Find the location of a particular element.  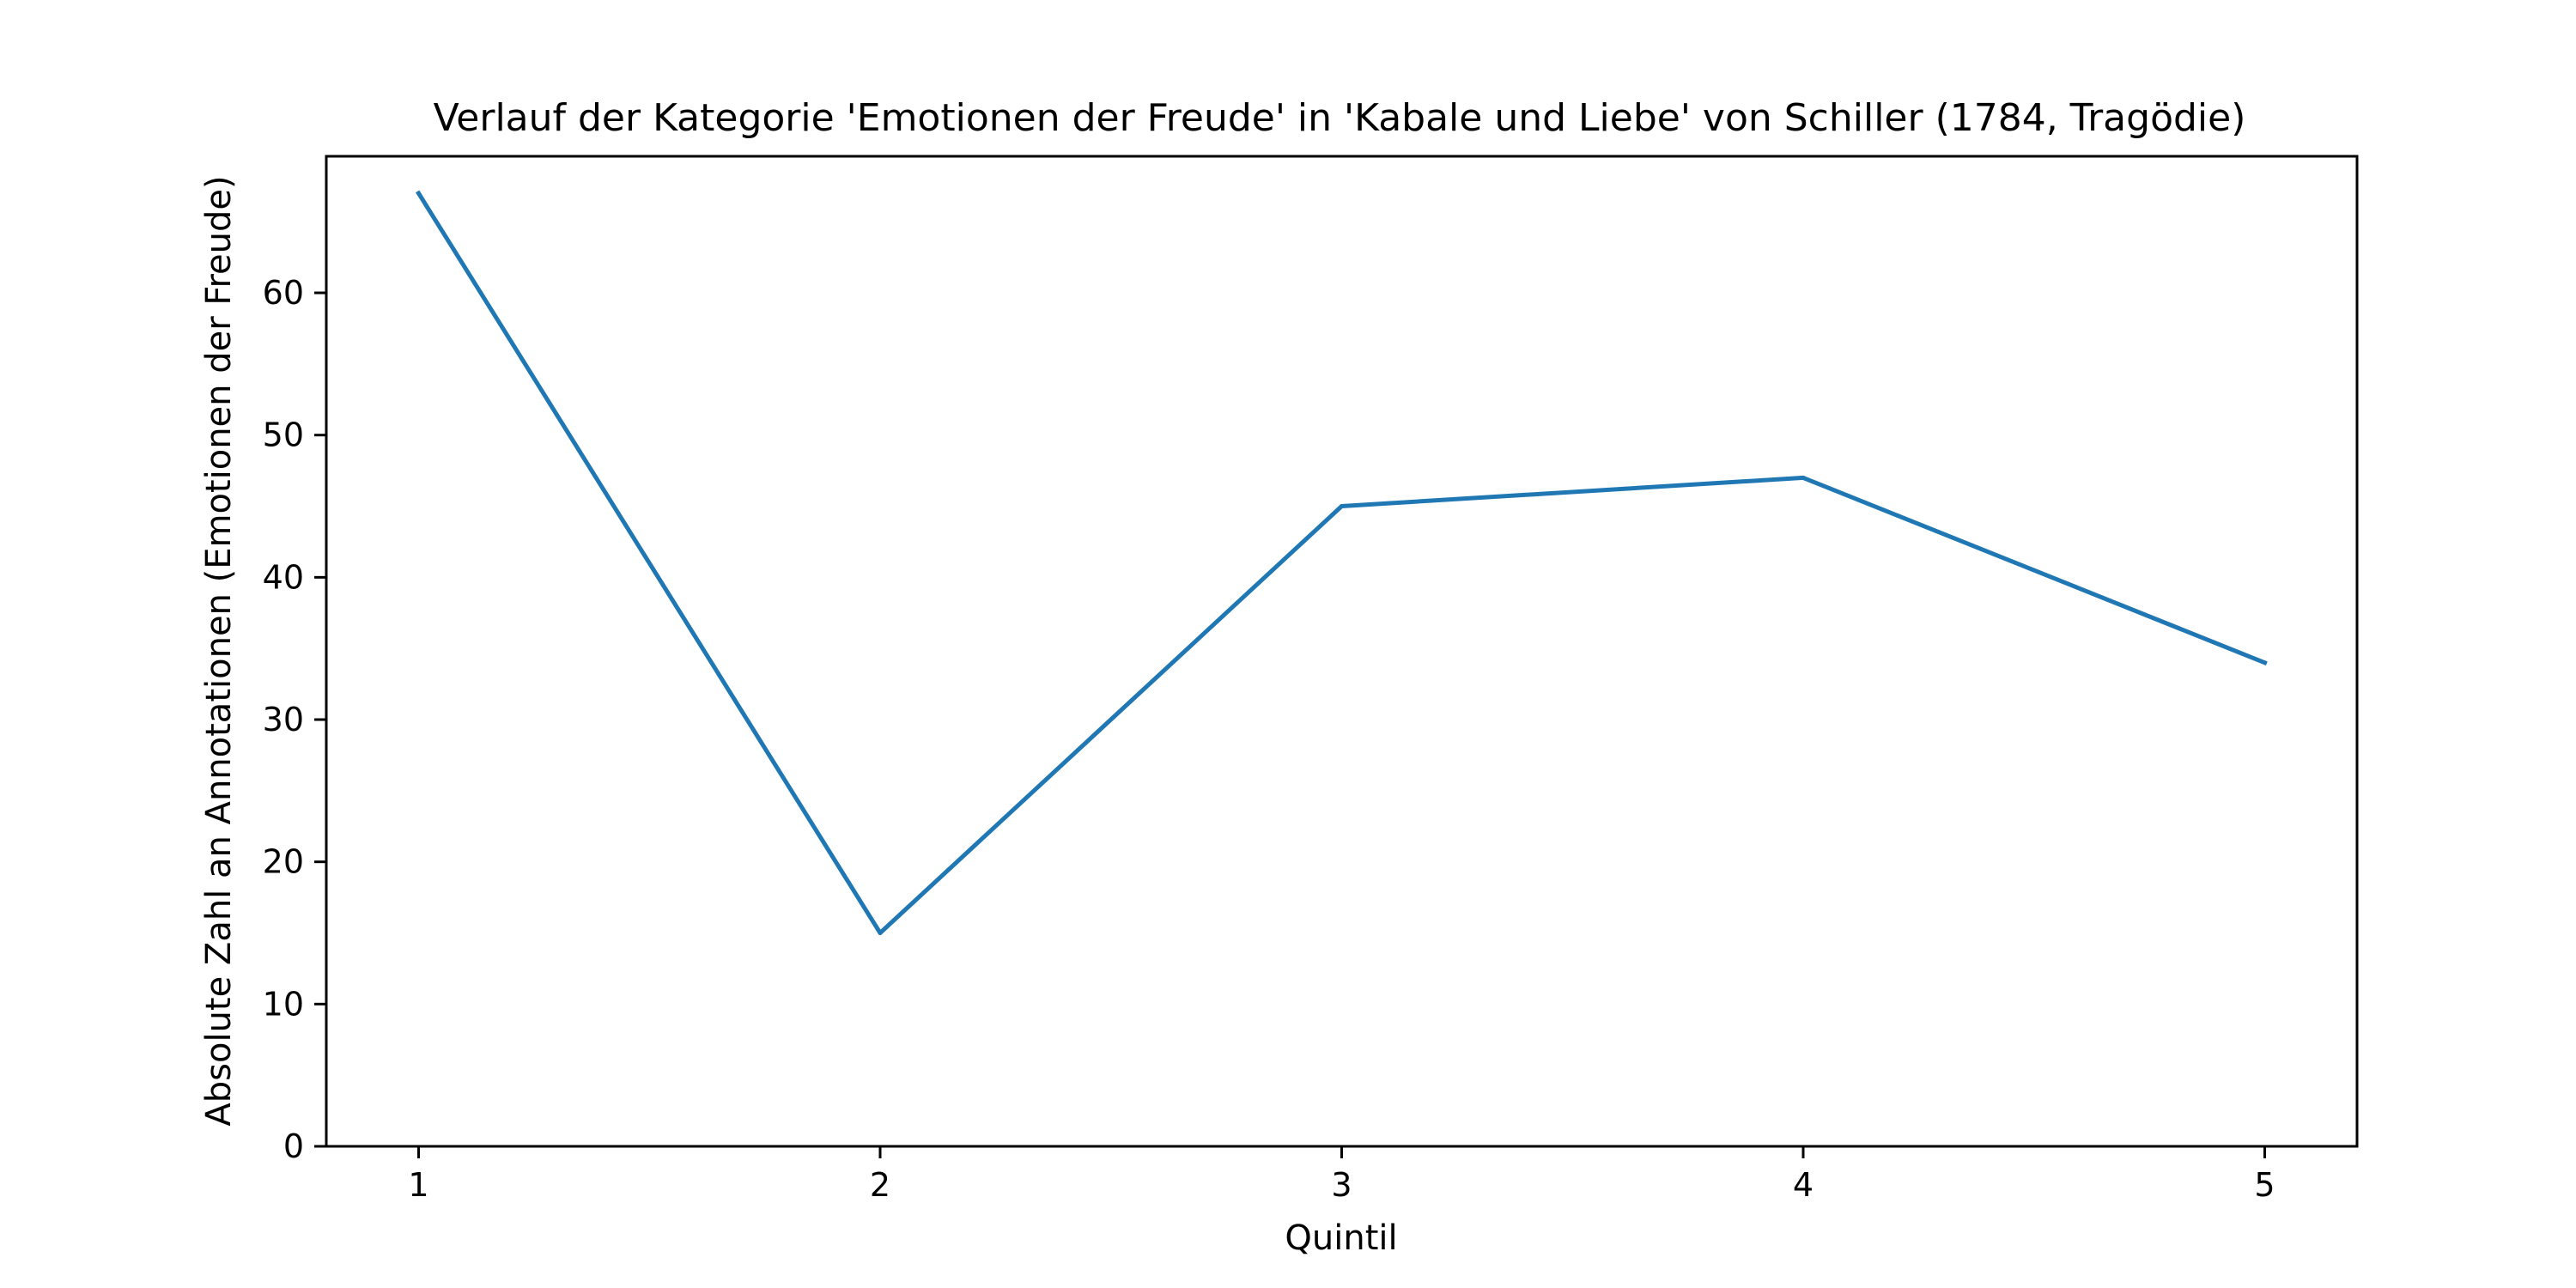

x-axis-label: Quintil is located at coordinates (1341, 1238).